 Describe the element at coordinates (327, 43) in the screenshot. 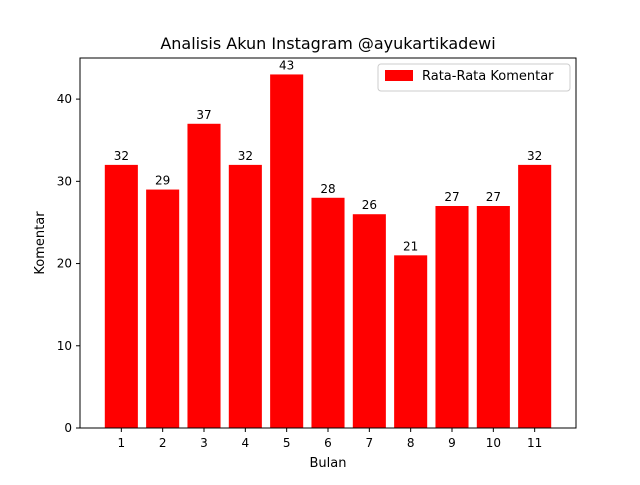

I see `chart-title: Analisis Akun Instagram @ayukartikadewi` at that location.